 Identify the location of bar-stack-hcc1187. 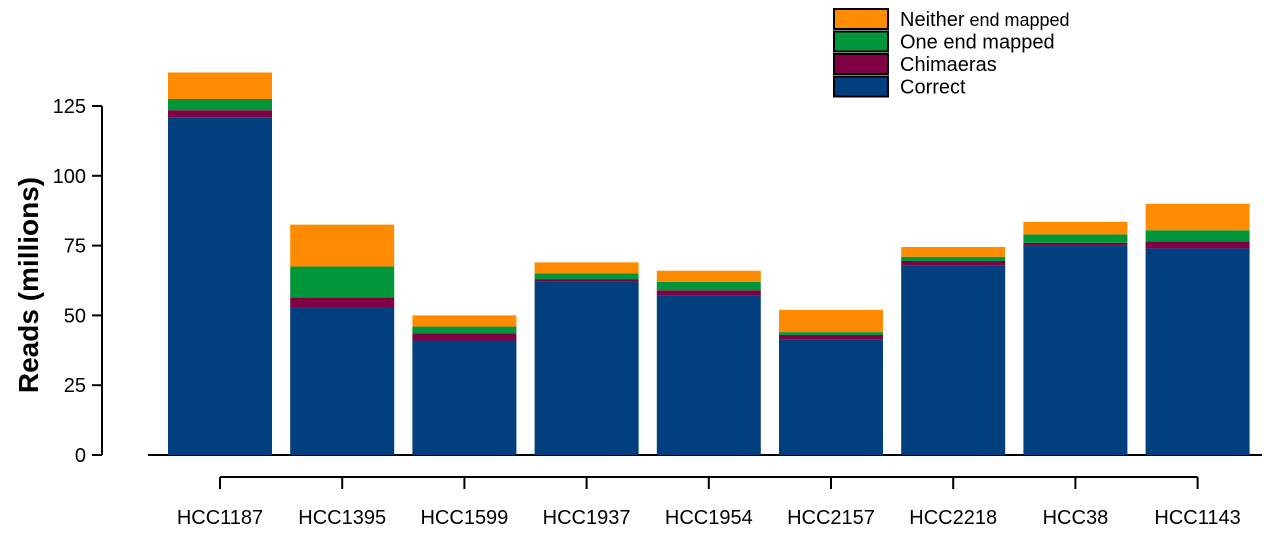
(220, 263).